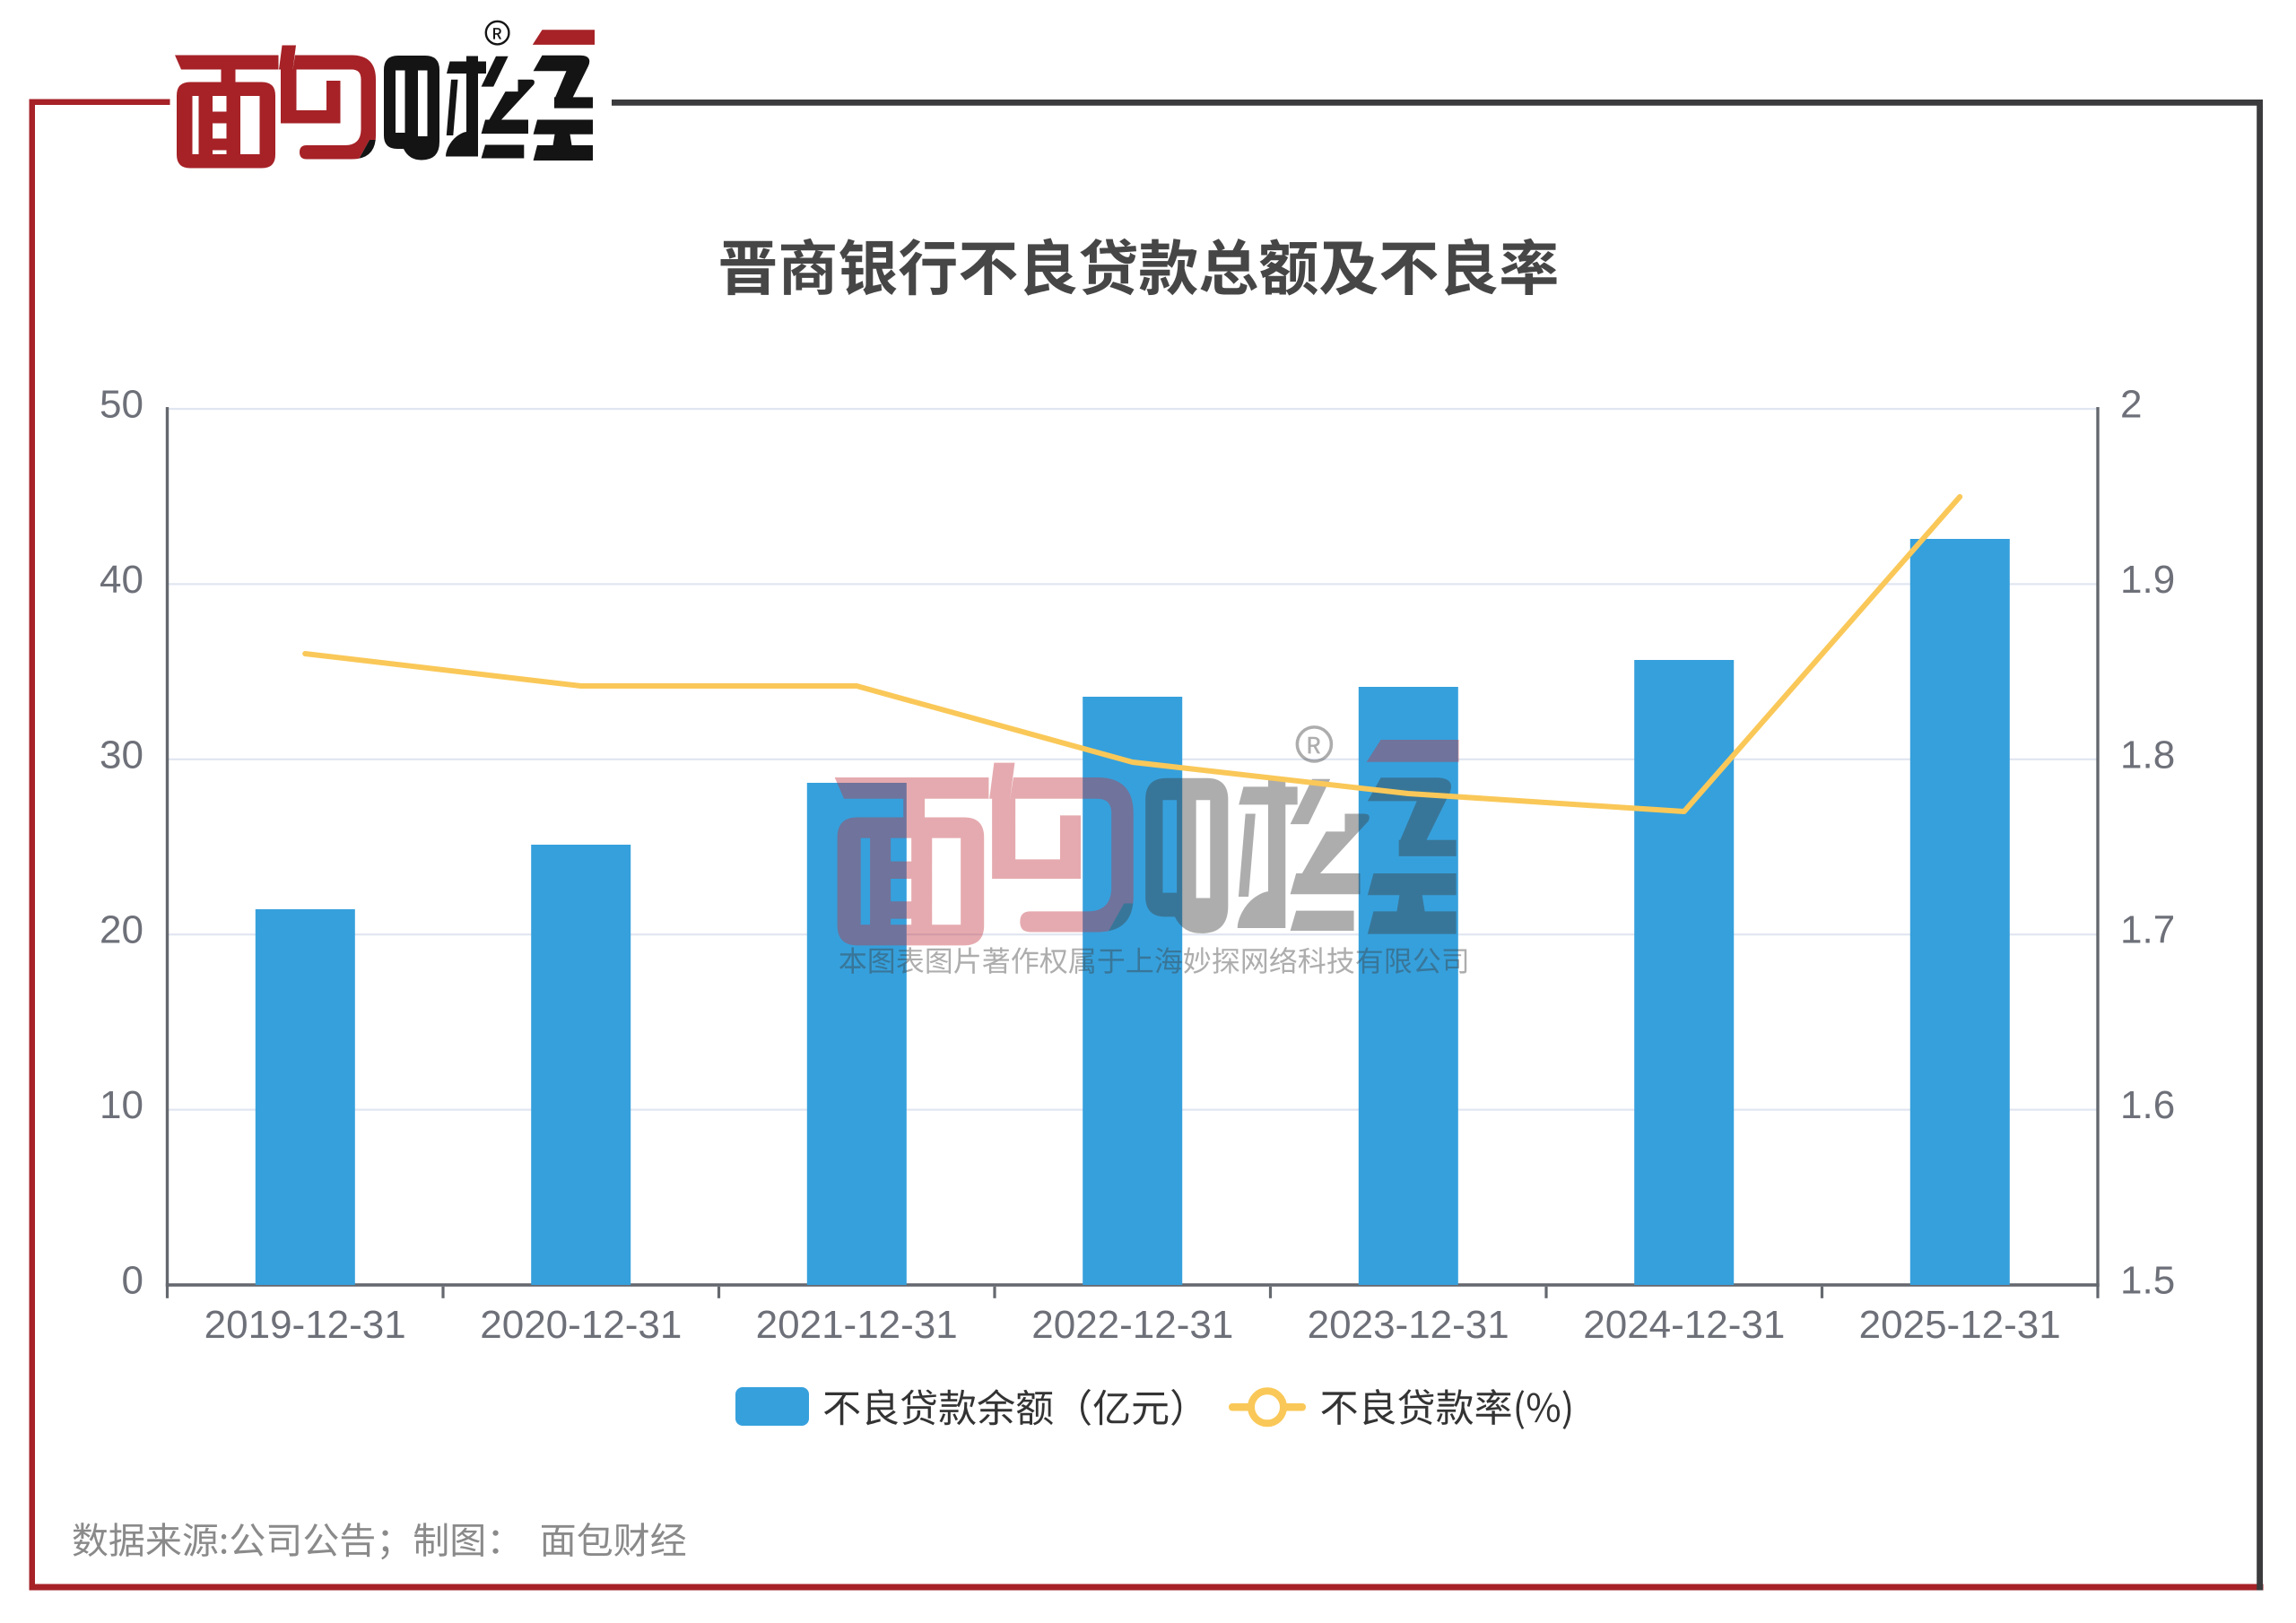 The width and height of the screenshot is (2296, 1623). Describe the element at coordinates (2147, 1105) in the screenshot. I see `svg-text: 1.6` at that location.